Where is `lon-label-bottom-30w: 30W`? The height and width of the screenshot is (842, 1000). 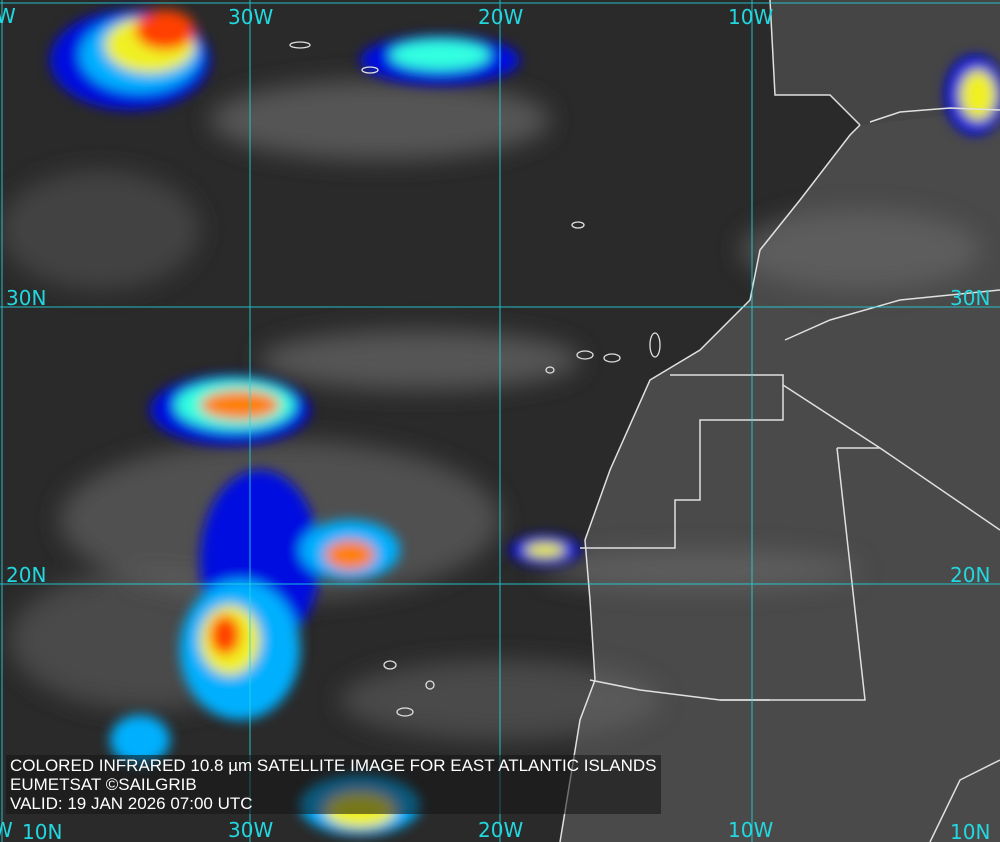
lon-label-bottom-30w: 30W is located at coordinates (251, 830).